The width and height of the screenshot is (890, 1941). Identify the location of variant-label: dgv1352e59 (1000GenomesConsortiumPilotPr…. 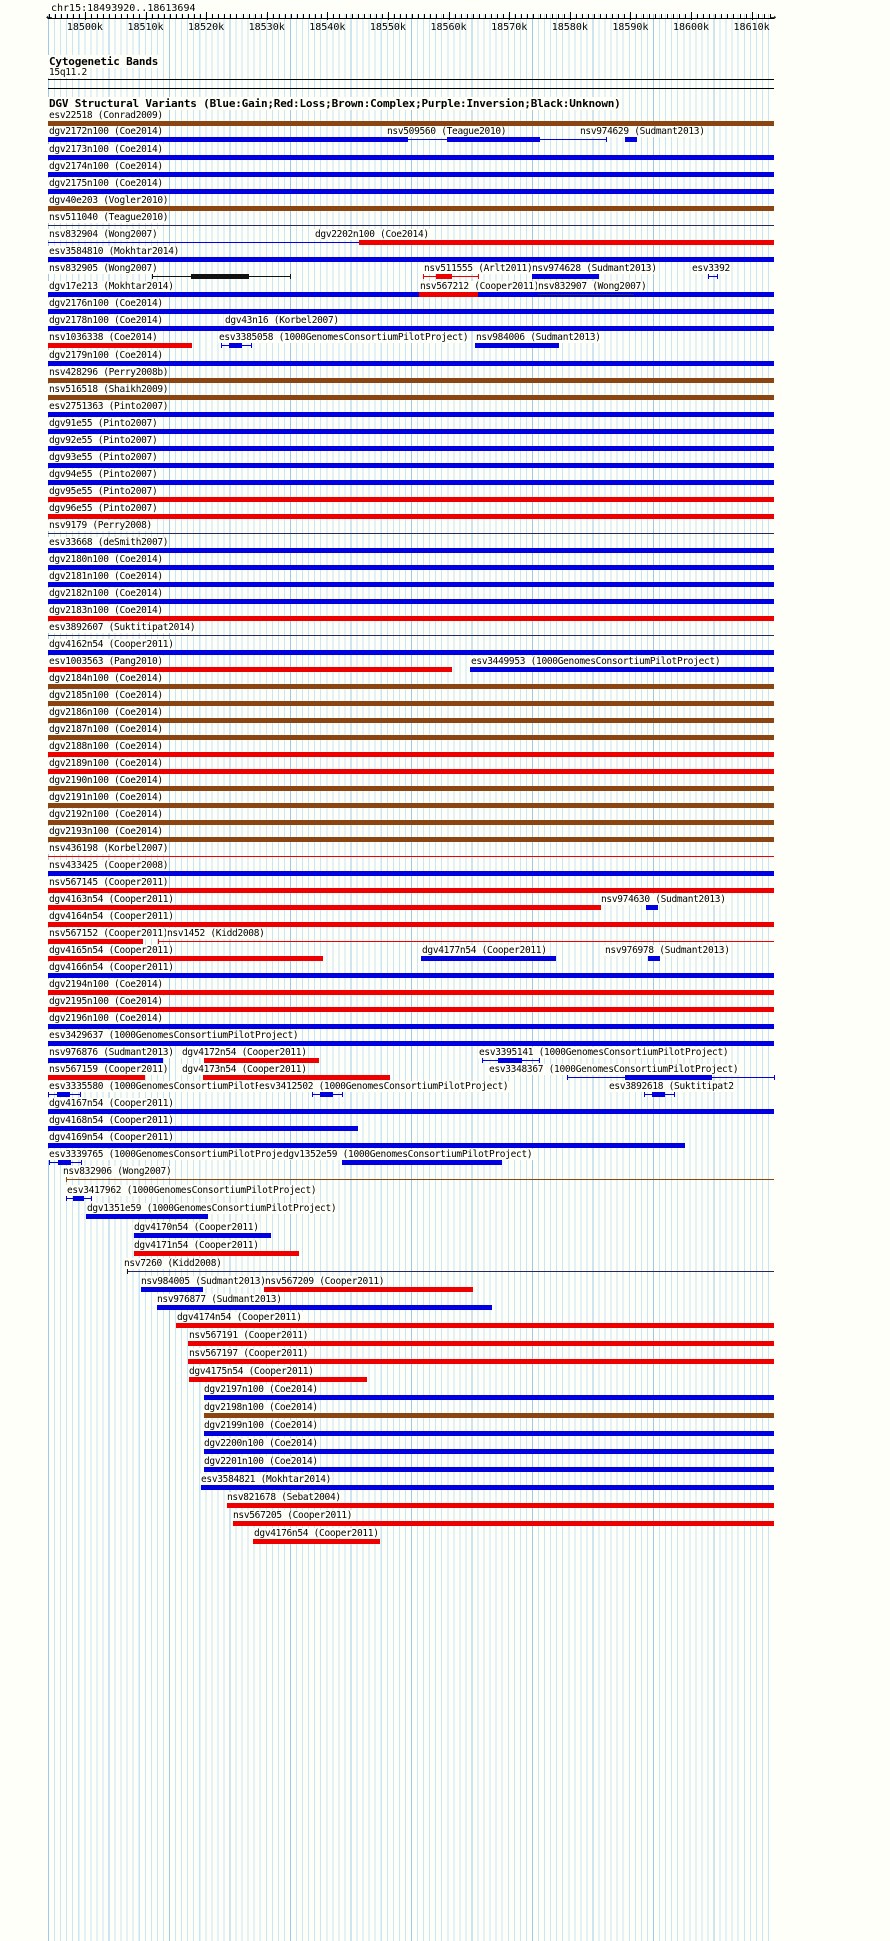
(408, 1154).